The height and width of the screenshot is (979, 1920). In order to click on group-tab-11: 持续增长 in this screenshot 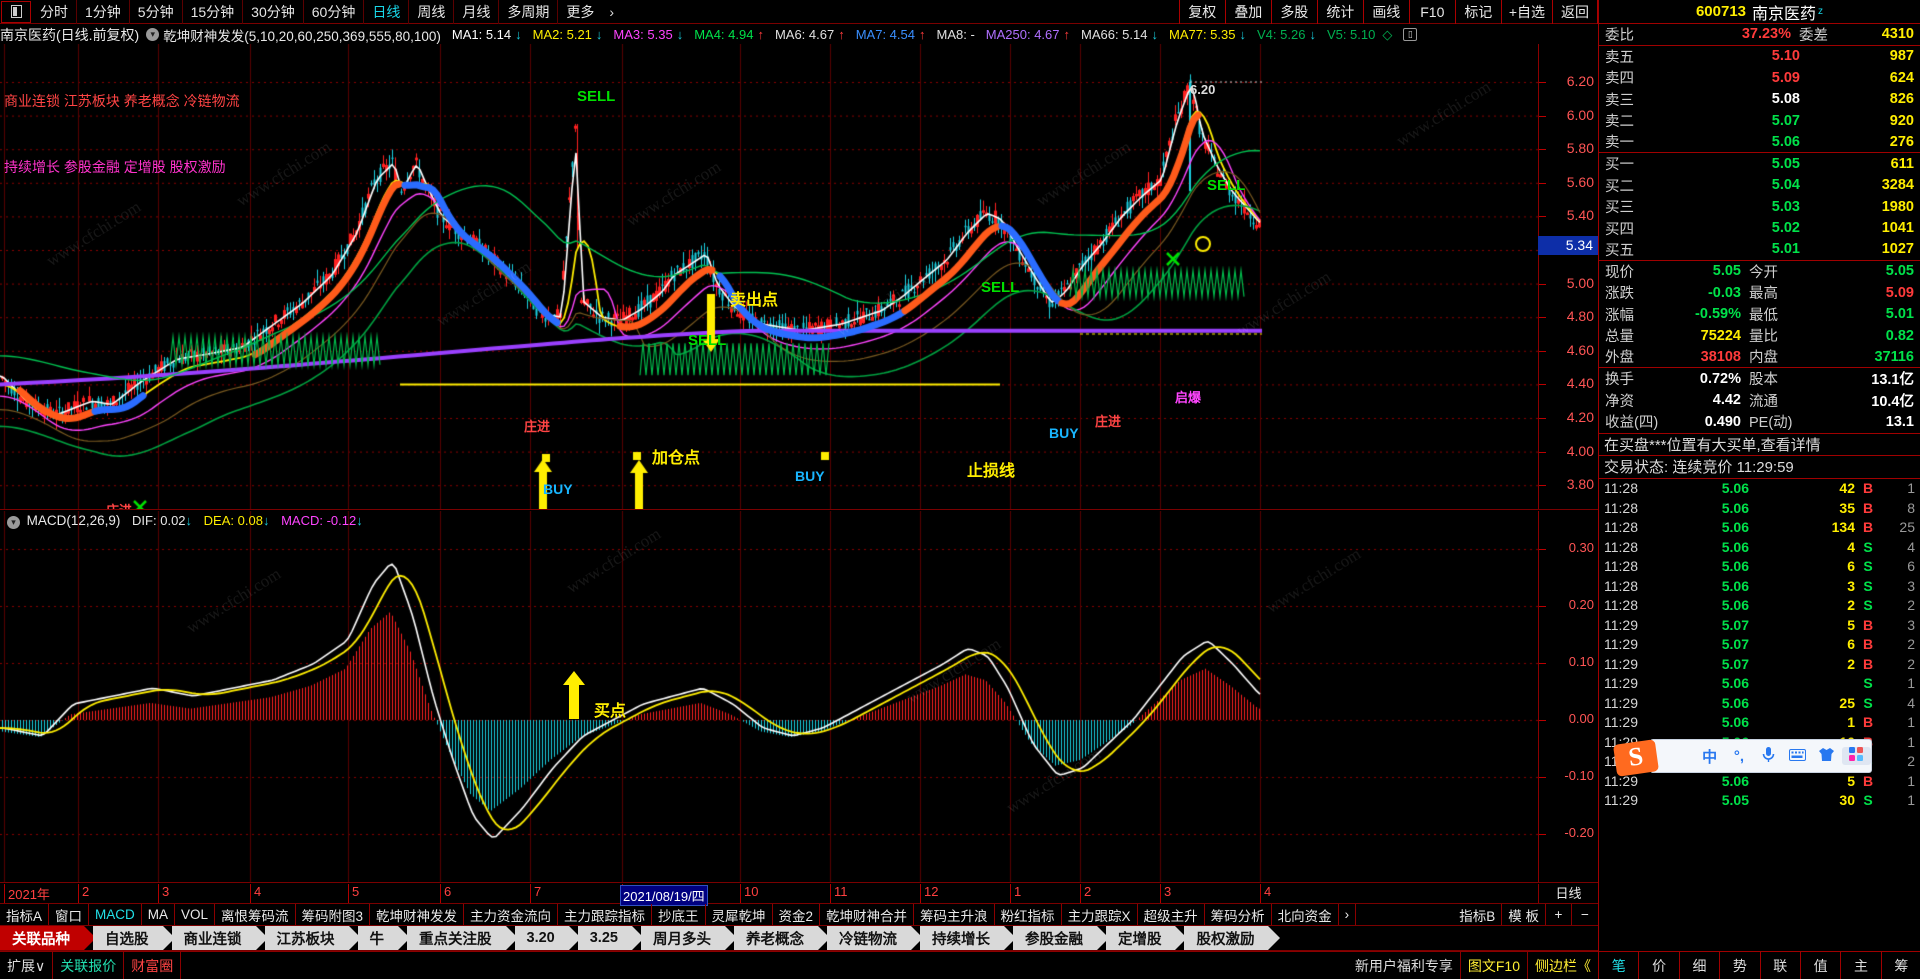, I will do `click(967, 938)`.